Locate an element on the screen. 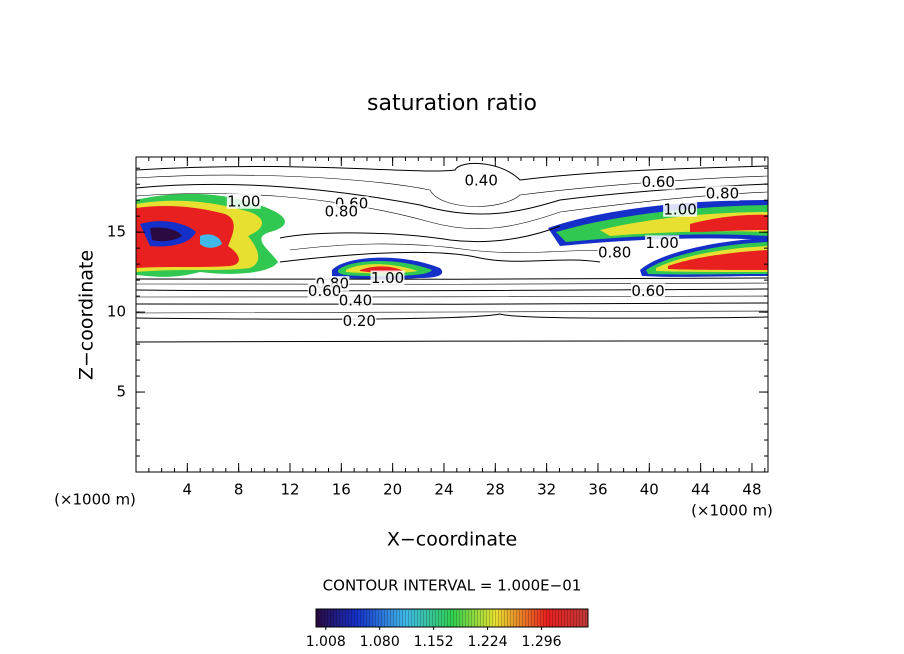 Image resolution: width=904 pixels, height=654 pixels. x-tick-label: 12 is located at coordinates (289, 490).